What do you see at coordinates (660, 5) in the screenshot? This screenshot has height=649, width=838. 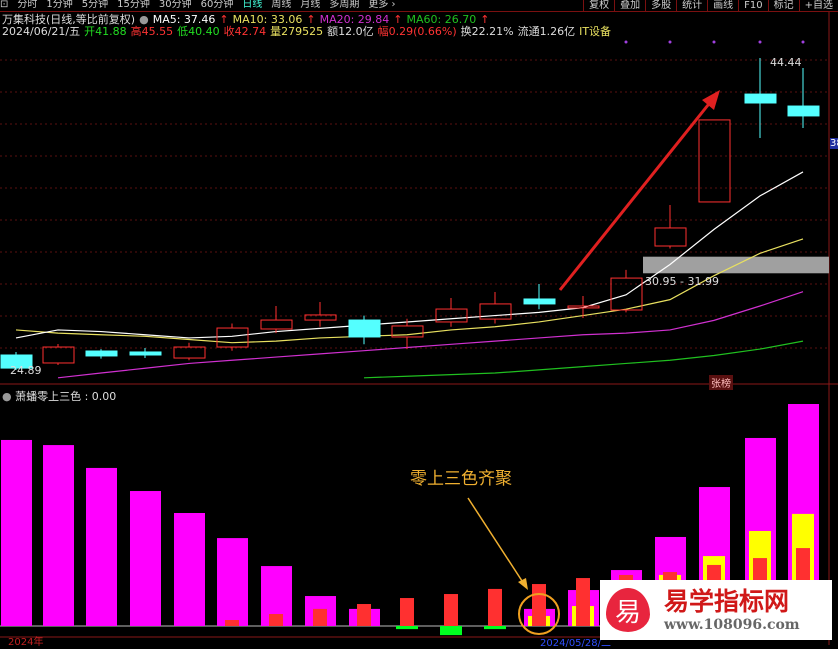 I see `toolbar-button: 多股` at bounding box center [660, 5].